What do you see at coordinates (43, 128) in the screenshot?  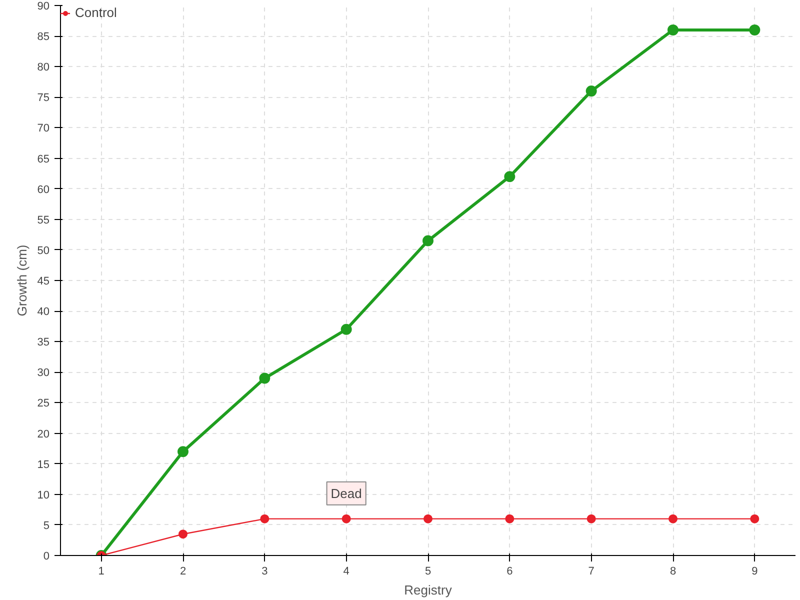 I see `y-tick-label: 70` at bounding box center [43, 128].